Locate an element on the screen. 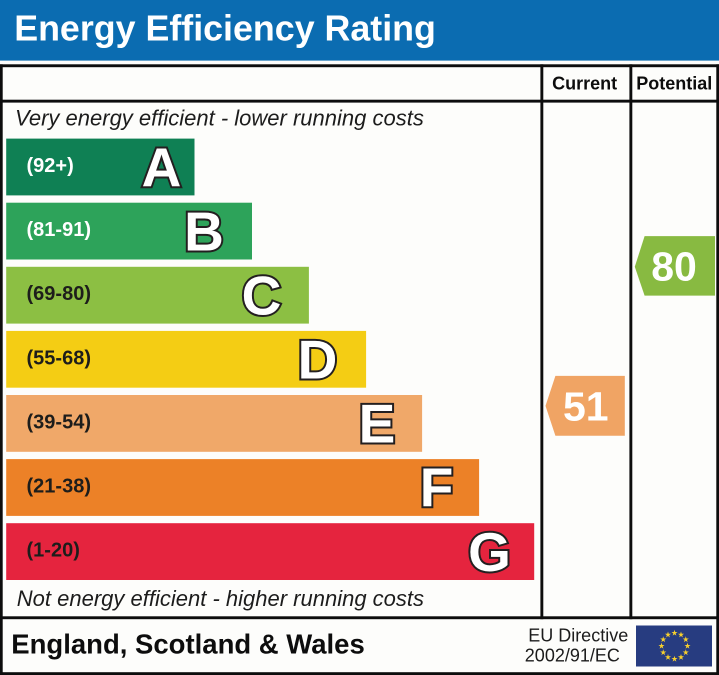 The image size is (719, 675). svg-text: (21-38) is located at coordinates (59, 487).